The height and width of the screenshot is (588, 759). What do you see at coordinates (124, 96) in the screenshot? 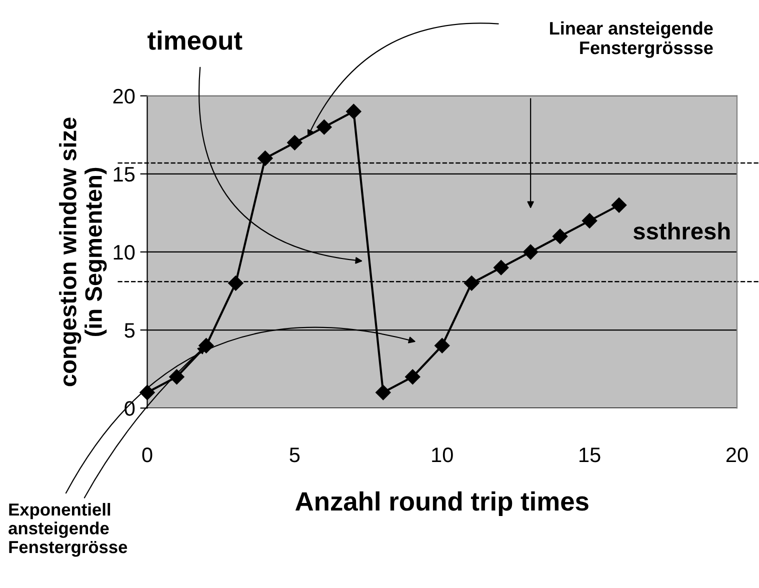
I see `y-tick-label: 20` at bounding box center [124, 96].